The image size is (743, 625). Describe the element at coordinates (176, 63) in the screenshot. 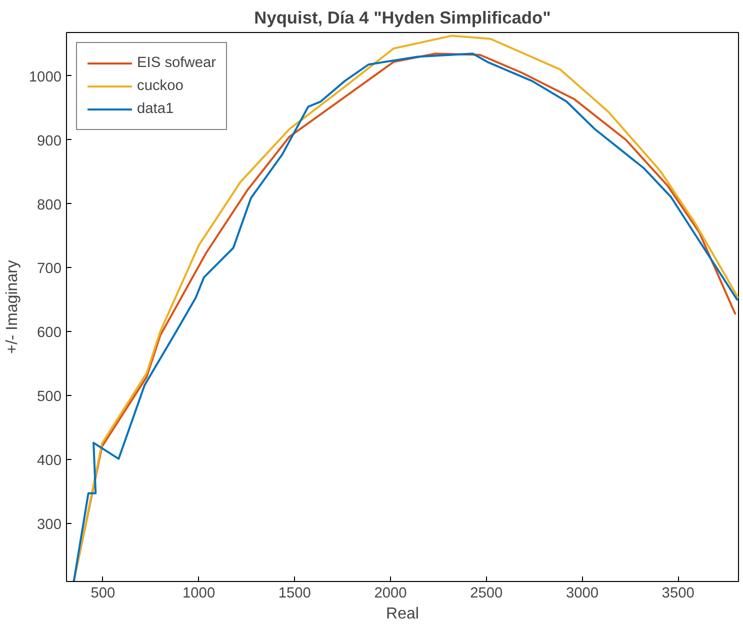

I see `legend-label: EIS sofwear` at that location.